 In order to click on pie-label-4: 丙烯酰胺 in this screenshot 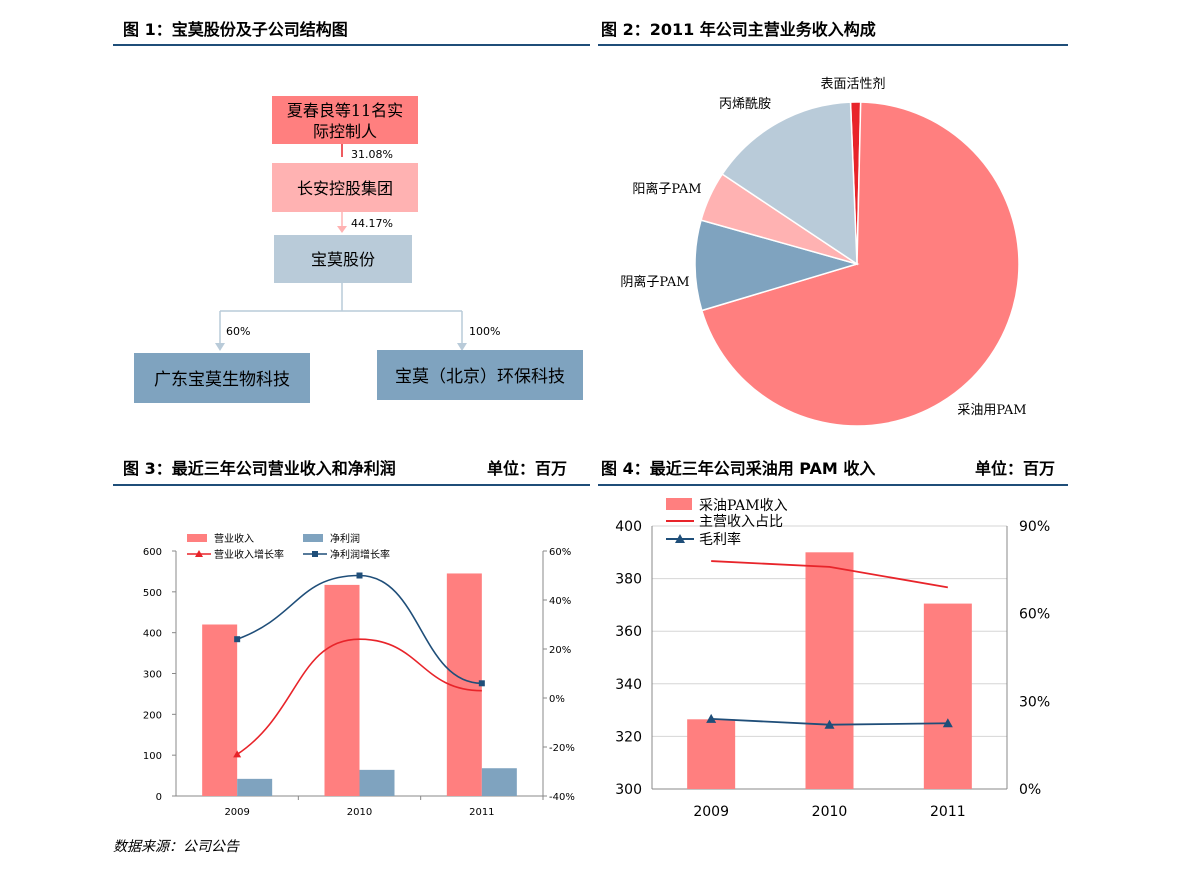, I will do `click(745, 104)`.